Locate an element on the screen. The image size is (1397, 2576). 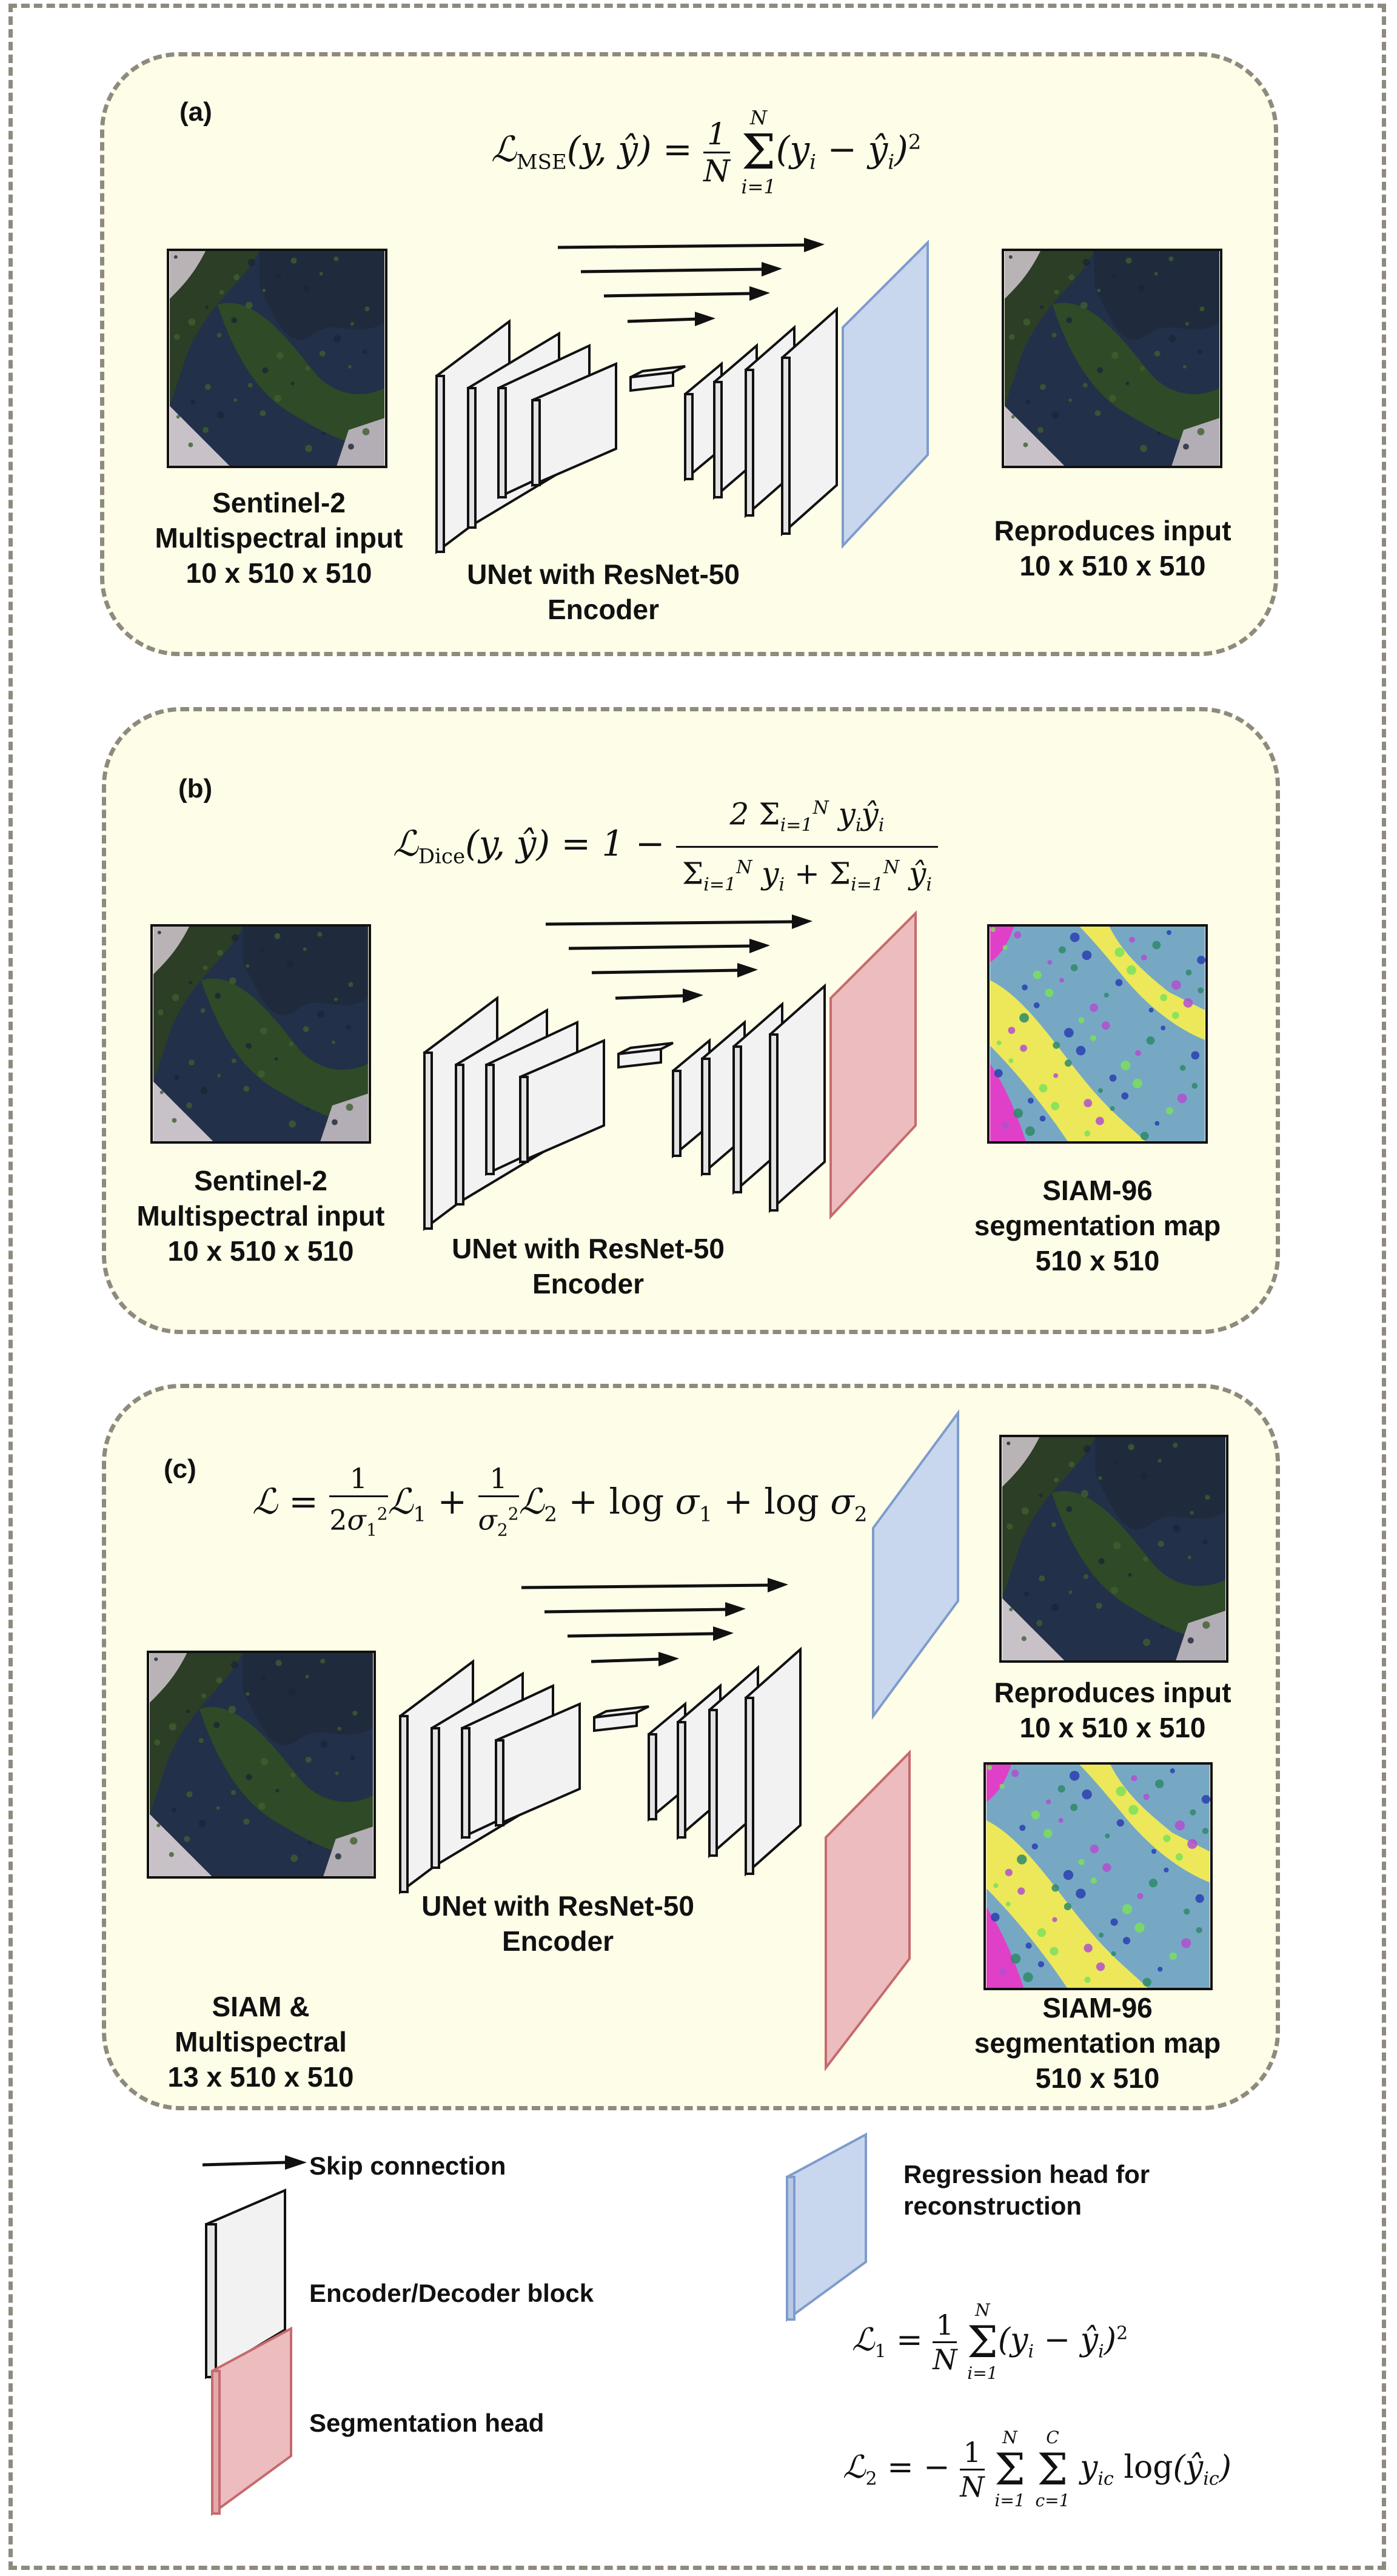
panel-c-segmentation-image is located at coordinates (1098, 1876).